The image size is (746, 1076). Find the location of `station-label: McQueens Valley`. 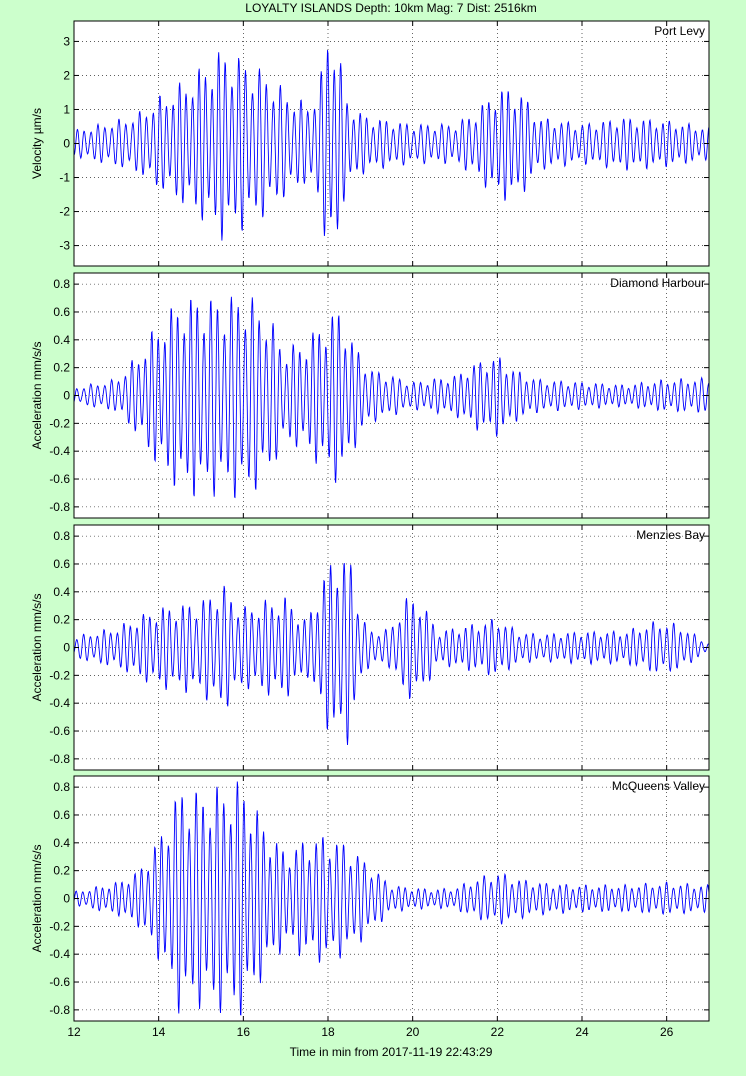

station-label: McQueens Valley is located at coordinates (658, 786).